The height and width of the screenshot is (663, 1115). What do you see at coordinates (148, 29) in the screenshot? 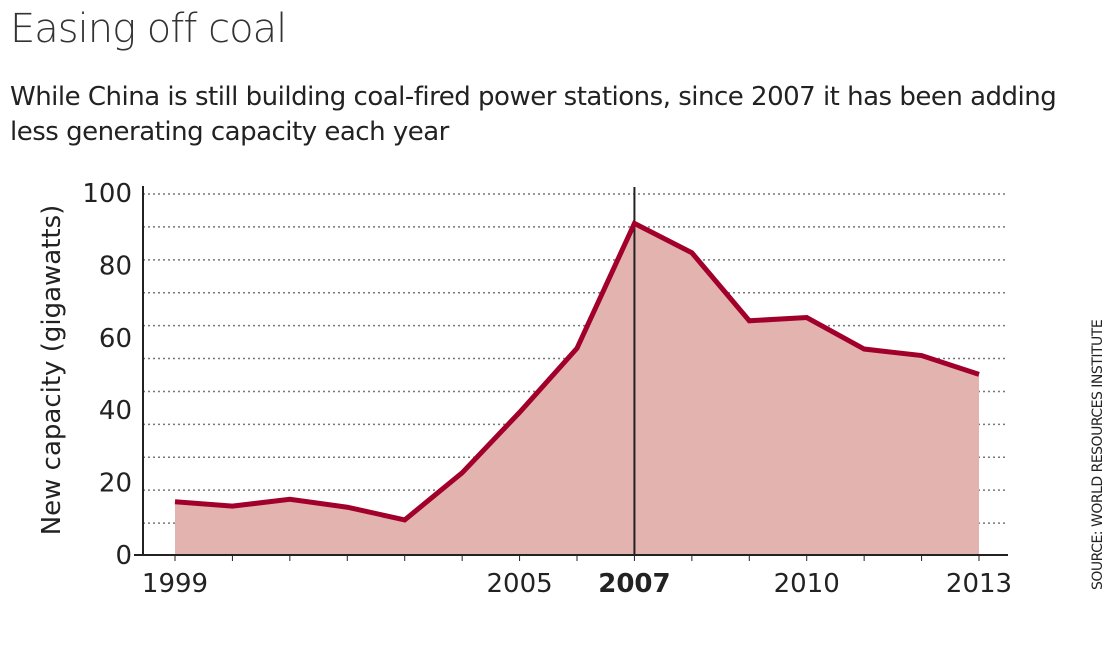
I see `chart-title: Easing off coal` at bounding box center [148, 29].